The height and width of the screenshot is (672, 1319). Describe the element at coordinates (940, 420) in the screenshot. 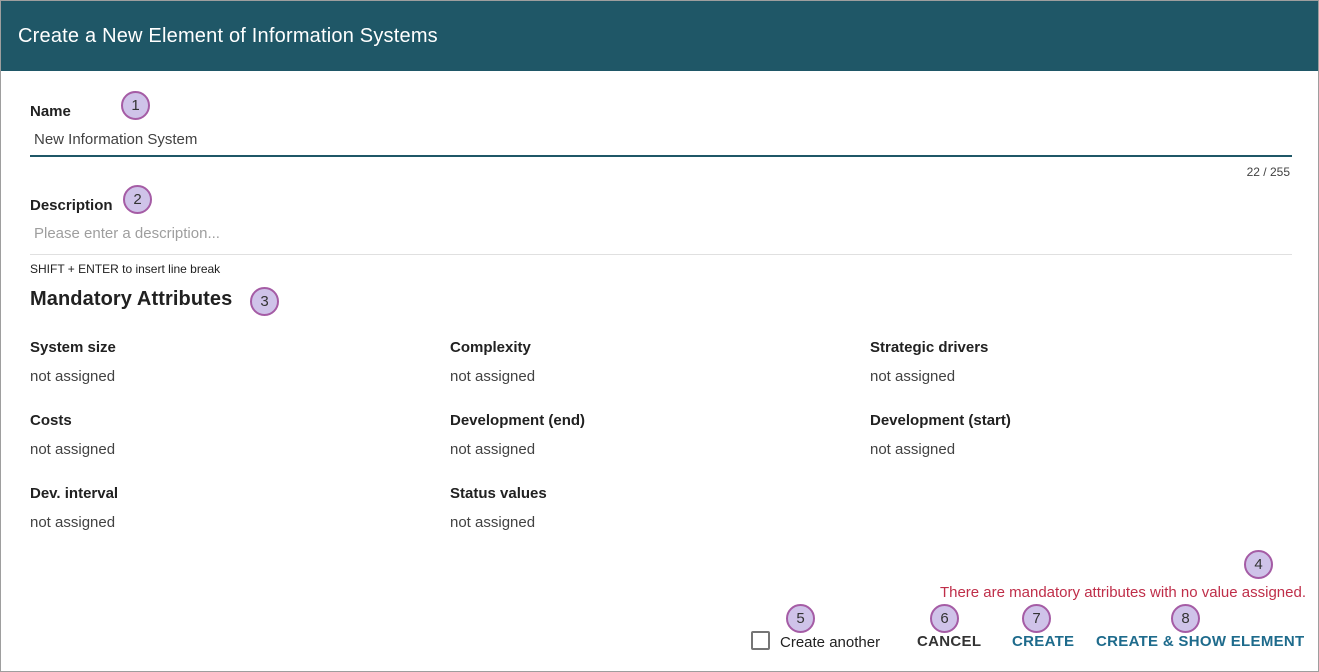

I see `attribute-label: Development (start)` at that location.